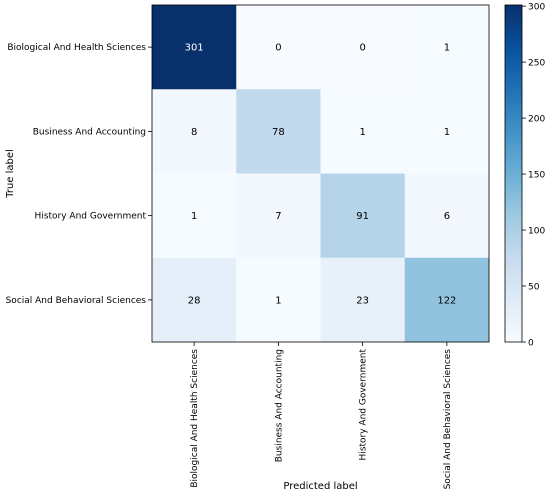 The height and width of the screenshot is (495, 550). What do you see at coordinates (531, 344) in the screenshot?
I see `colorbar-tick-label: 0` at bounding box center [531, 344].